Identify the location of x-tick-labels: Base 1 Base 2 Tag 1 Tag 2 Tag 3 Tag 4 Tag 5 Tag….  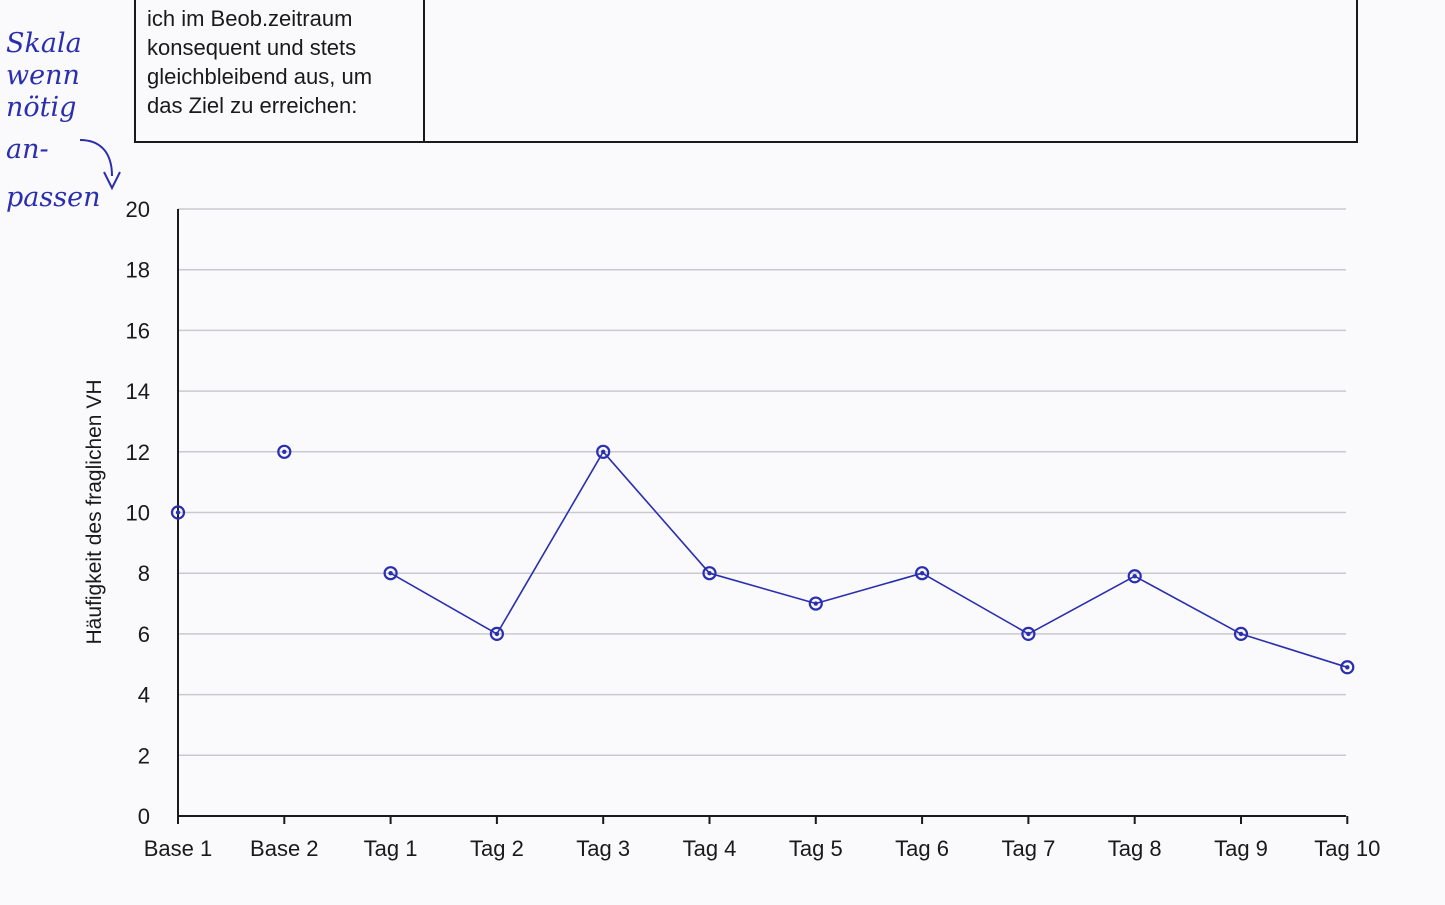
(762, 848).